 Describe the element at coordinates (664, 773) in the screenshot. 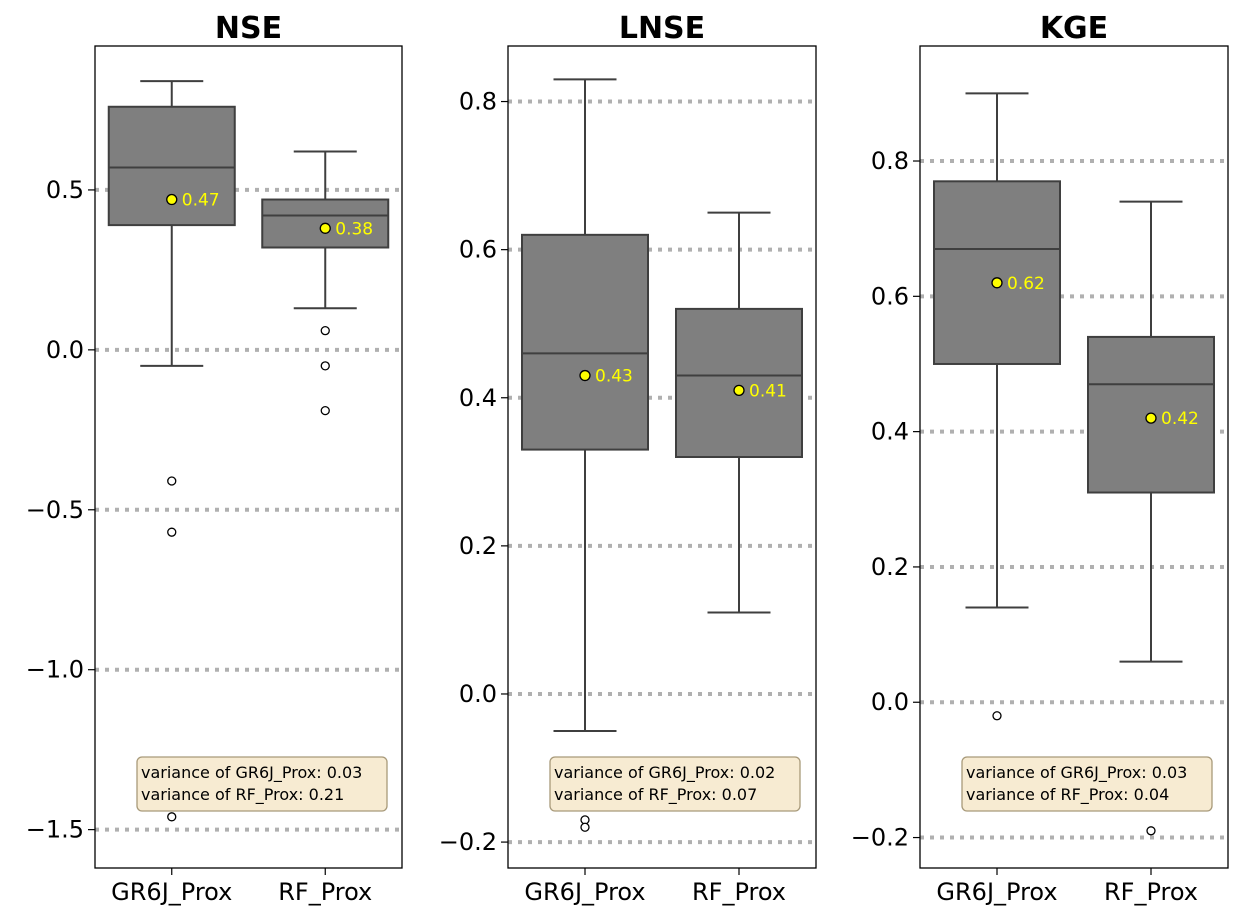

I see `variance-text: variance of GR6J_Prox: 0.02` at that location.